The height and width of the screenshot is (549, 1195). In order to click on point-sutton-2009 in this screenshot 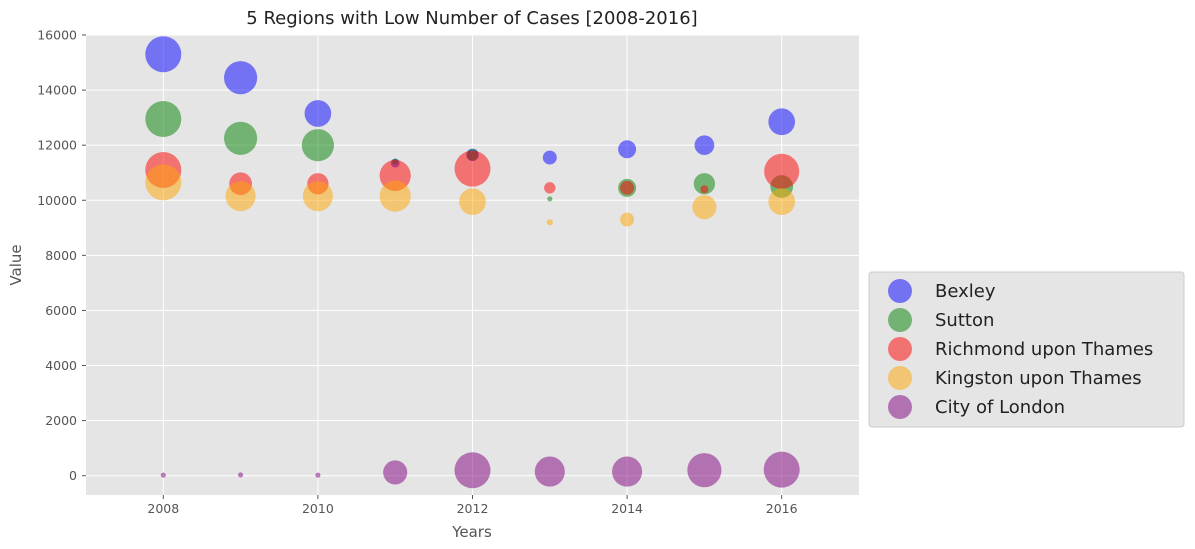, I will do `click(241, 138)`.